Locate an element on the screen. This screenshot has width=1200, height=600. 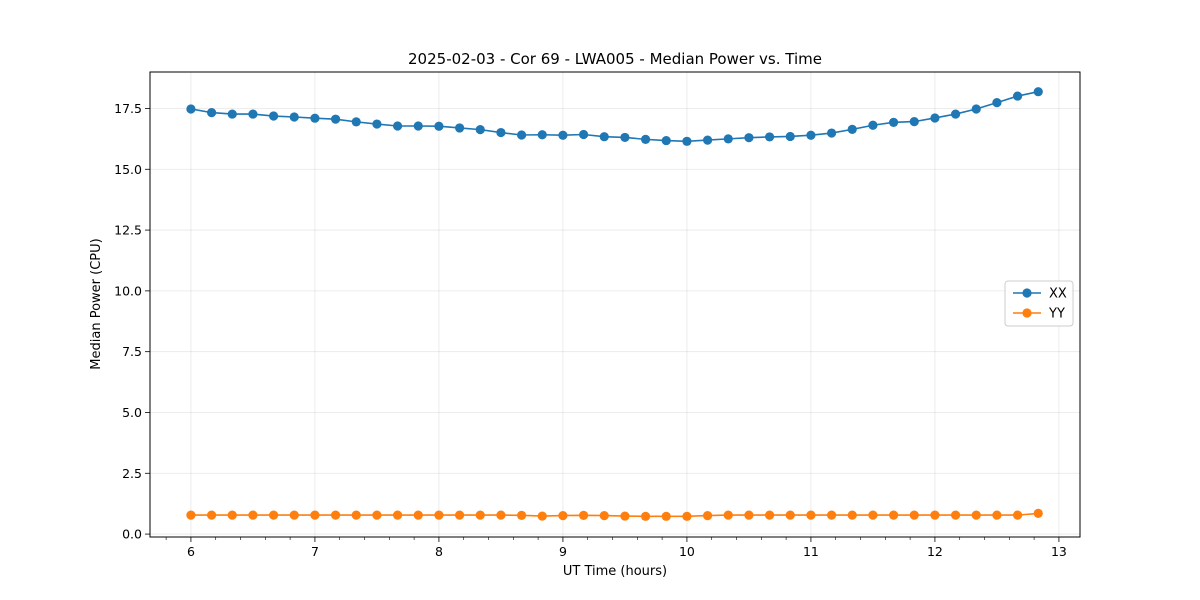
x-axis: 6 7 8 9 10 11 12 13 is located at coordinates (616, 548).